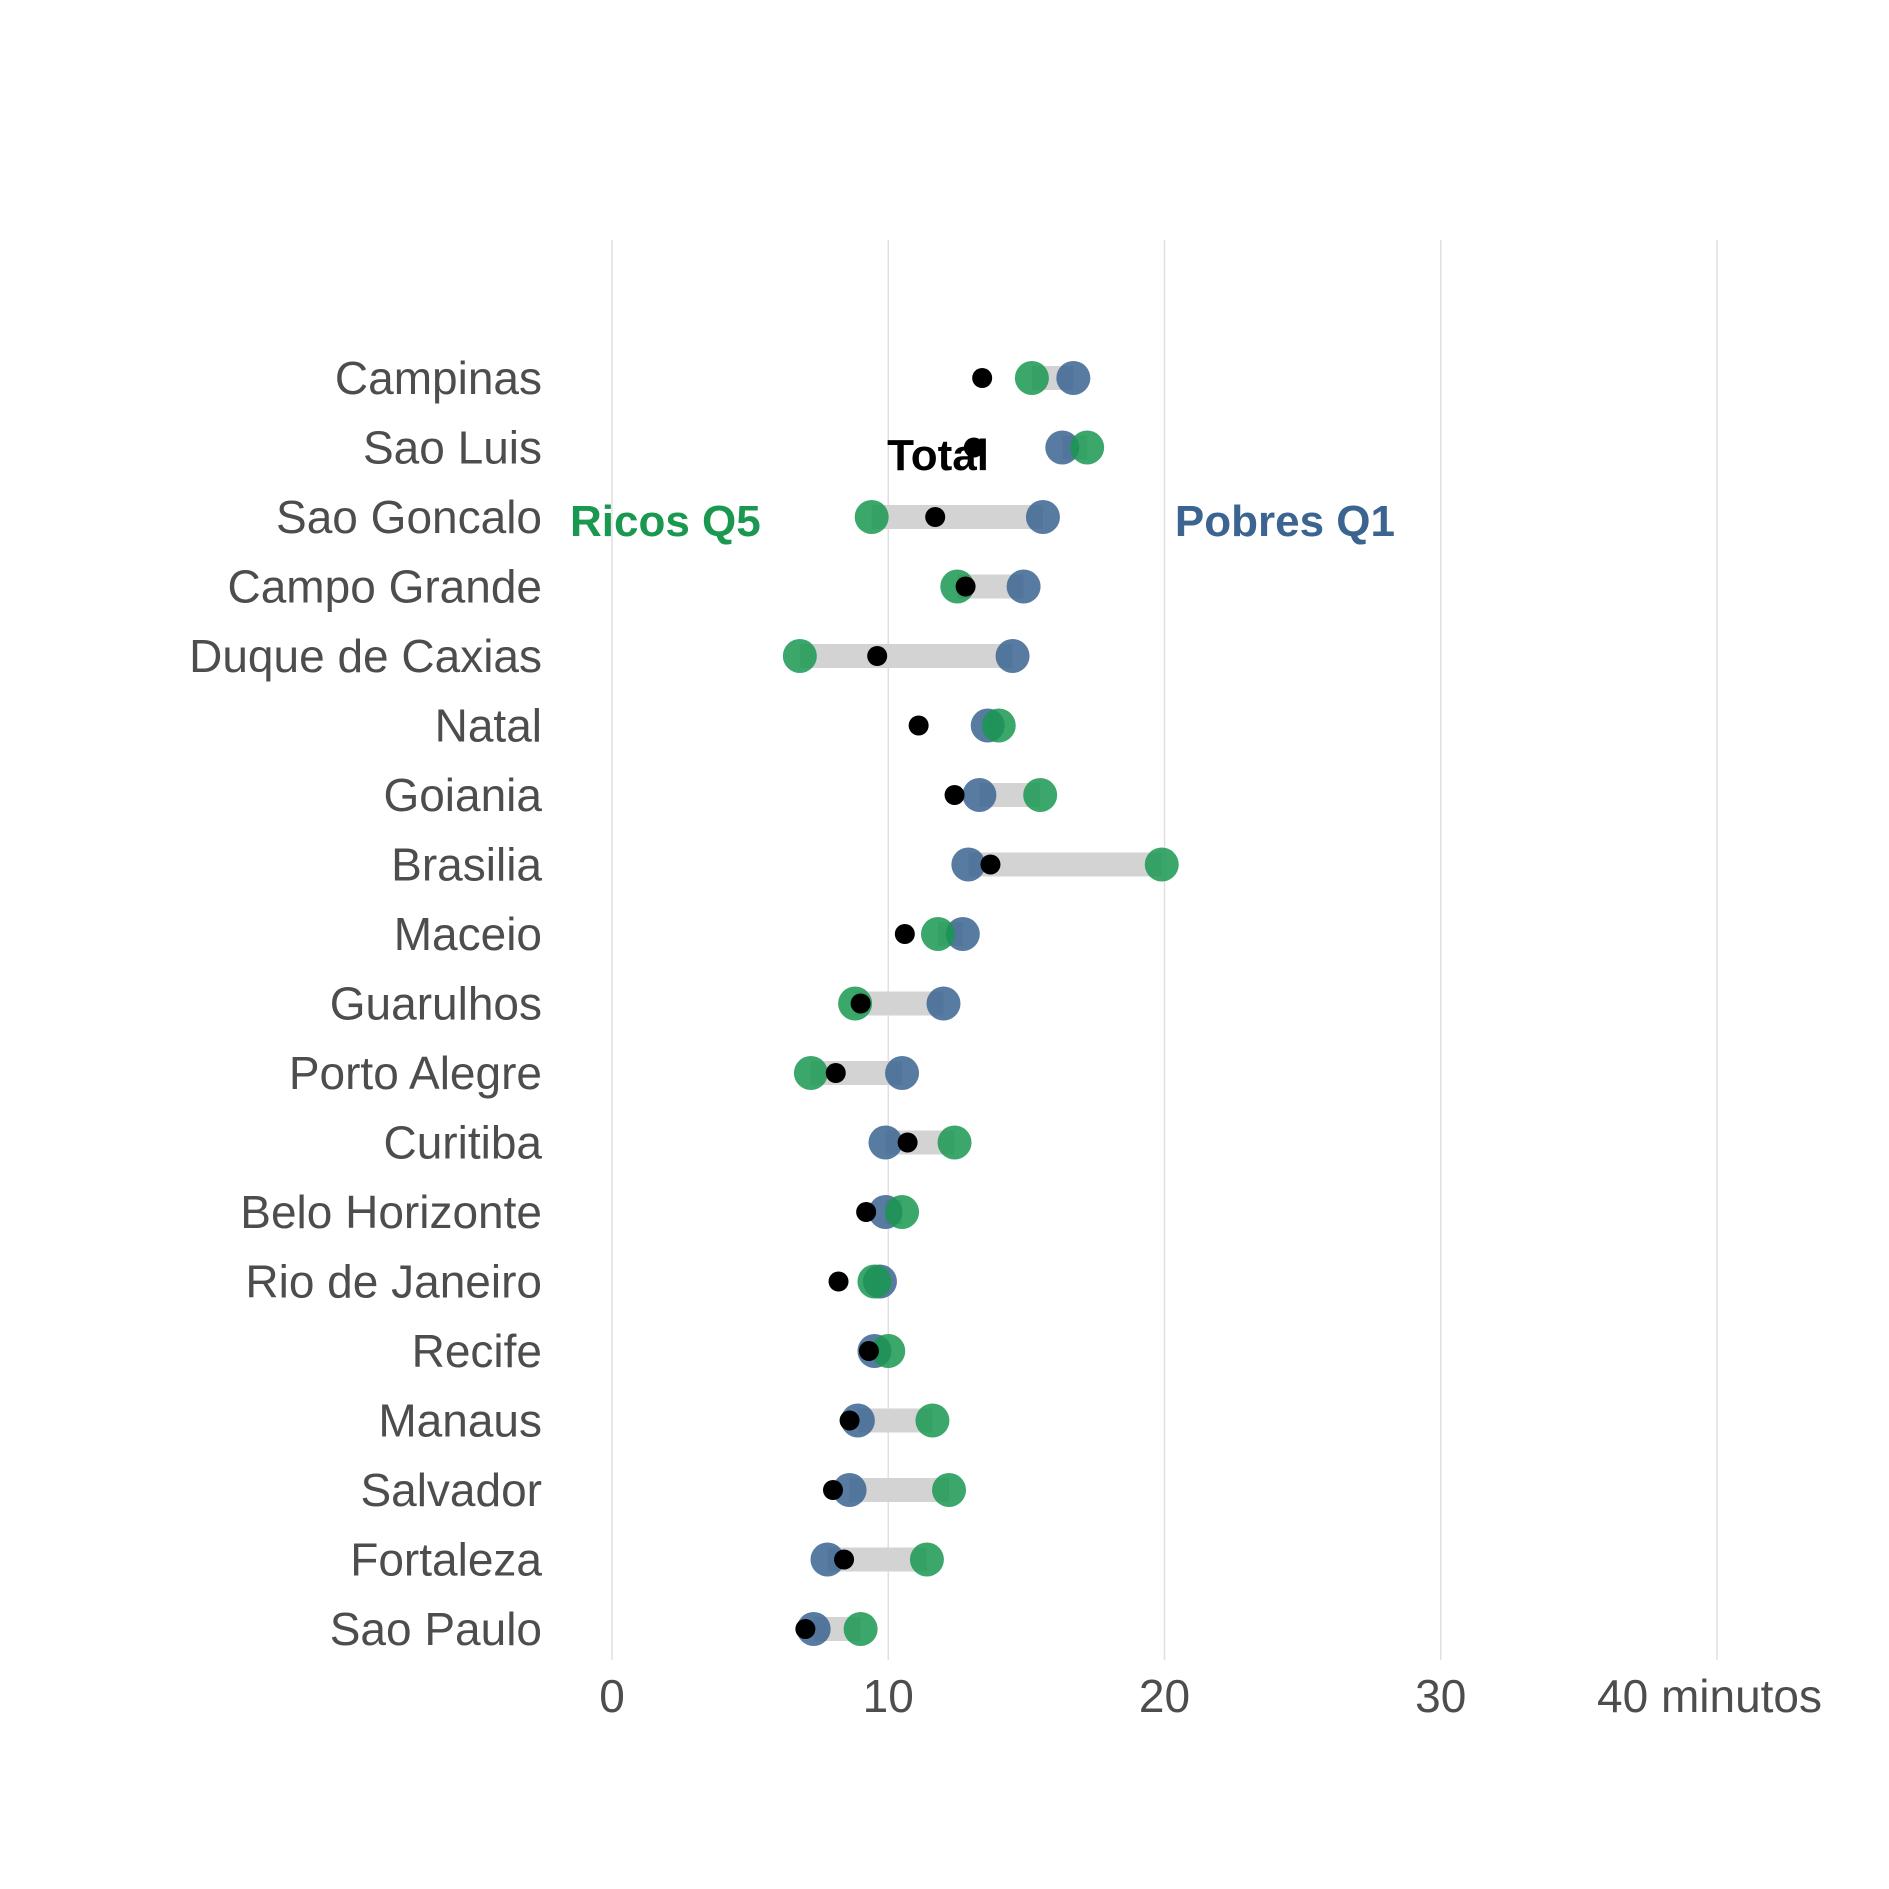  Describe the element at coordinates (982, 488) in the screenshot. I see `annotations: Total Ricos Q5 Pobres Q1` at that location.